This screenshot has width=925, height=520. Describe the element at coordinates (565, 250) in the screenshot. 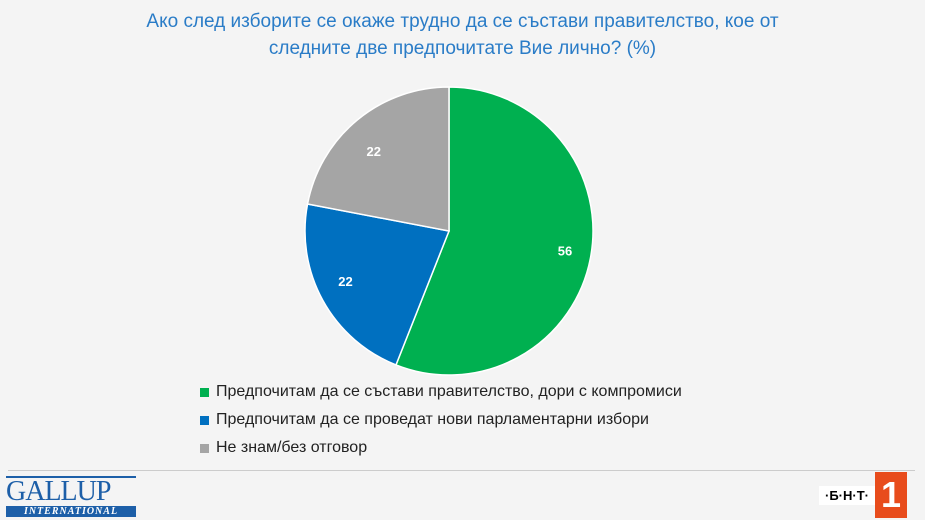

I see `data-label: 56` at that location.